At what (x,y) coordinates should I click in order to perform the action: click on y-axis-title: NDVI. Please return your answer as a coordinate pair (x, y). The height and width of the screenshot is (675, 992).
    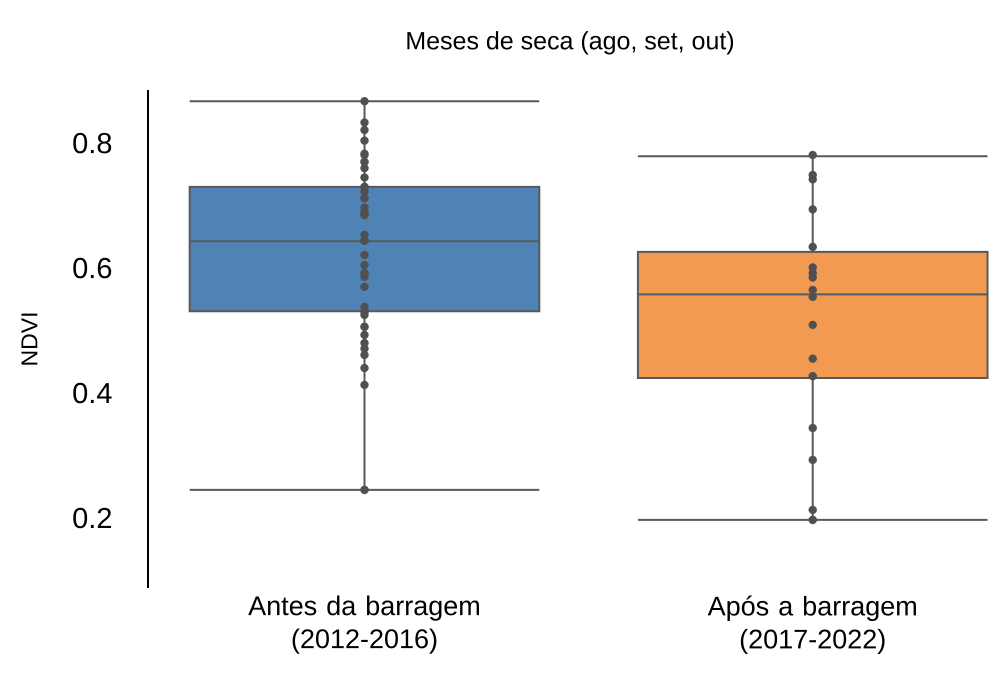
    Looking at the image, I should click on (29, 339).